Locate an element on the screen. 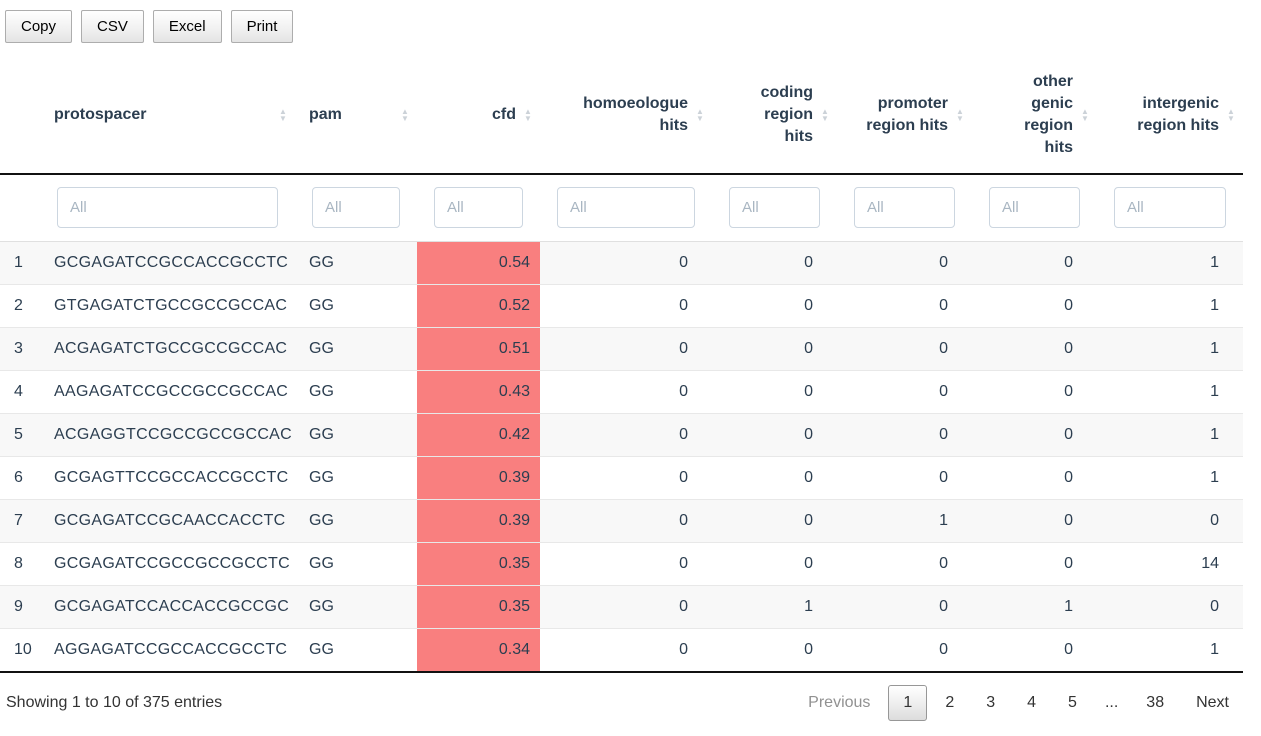 The width and height of the screenshot is (1261, 736). filter-cell-rownum is located at coordinates (20, 208).